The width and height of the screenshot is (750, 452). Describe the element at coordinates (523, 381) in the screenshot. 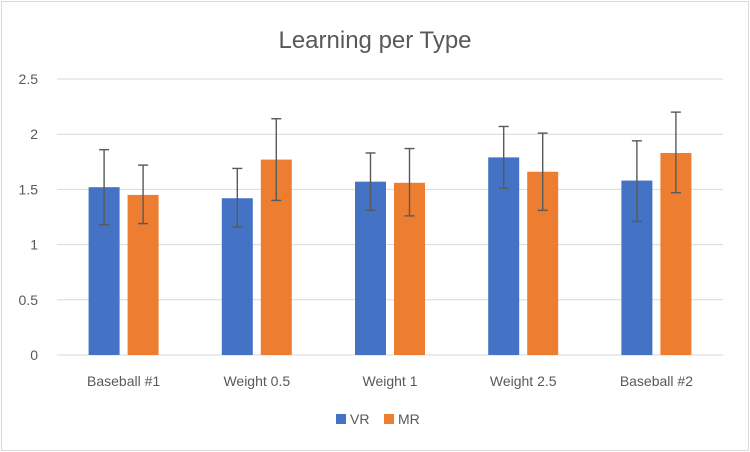

I see `x-tick-label: Weight 2.5` at that location.